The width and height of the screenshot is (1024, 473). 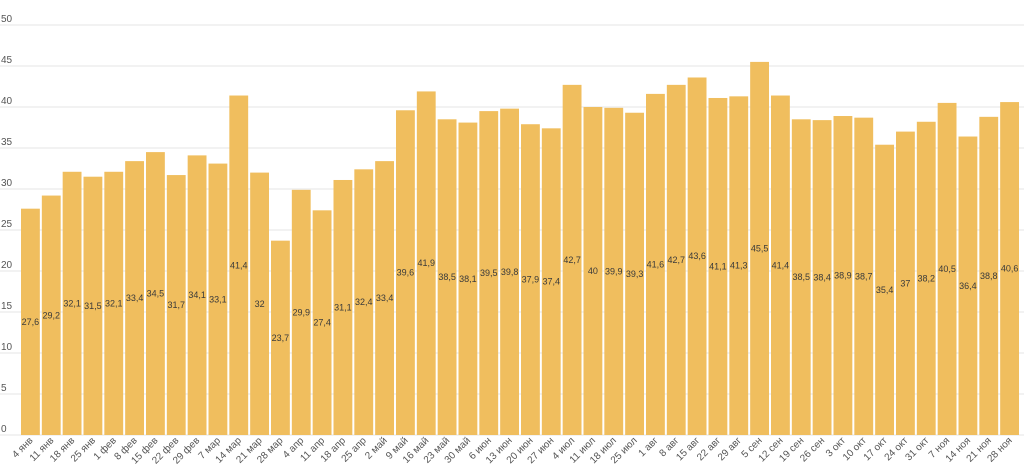 I want to click on y-tick-label: 25, so click(x=7, y=224).